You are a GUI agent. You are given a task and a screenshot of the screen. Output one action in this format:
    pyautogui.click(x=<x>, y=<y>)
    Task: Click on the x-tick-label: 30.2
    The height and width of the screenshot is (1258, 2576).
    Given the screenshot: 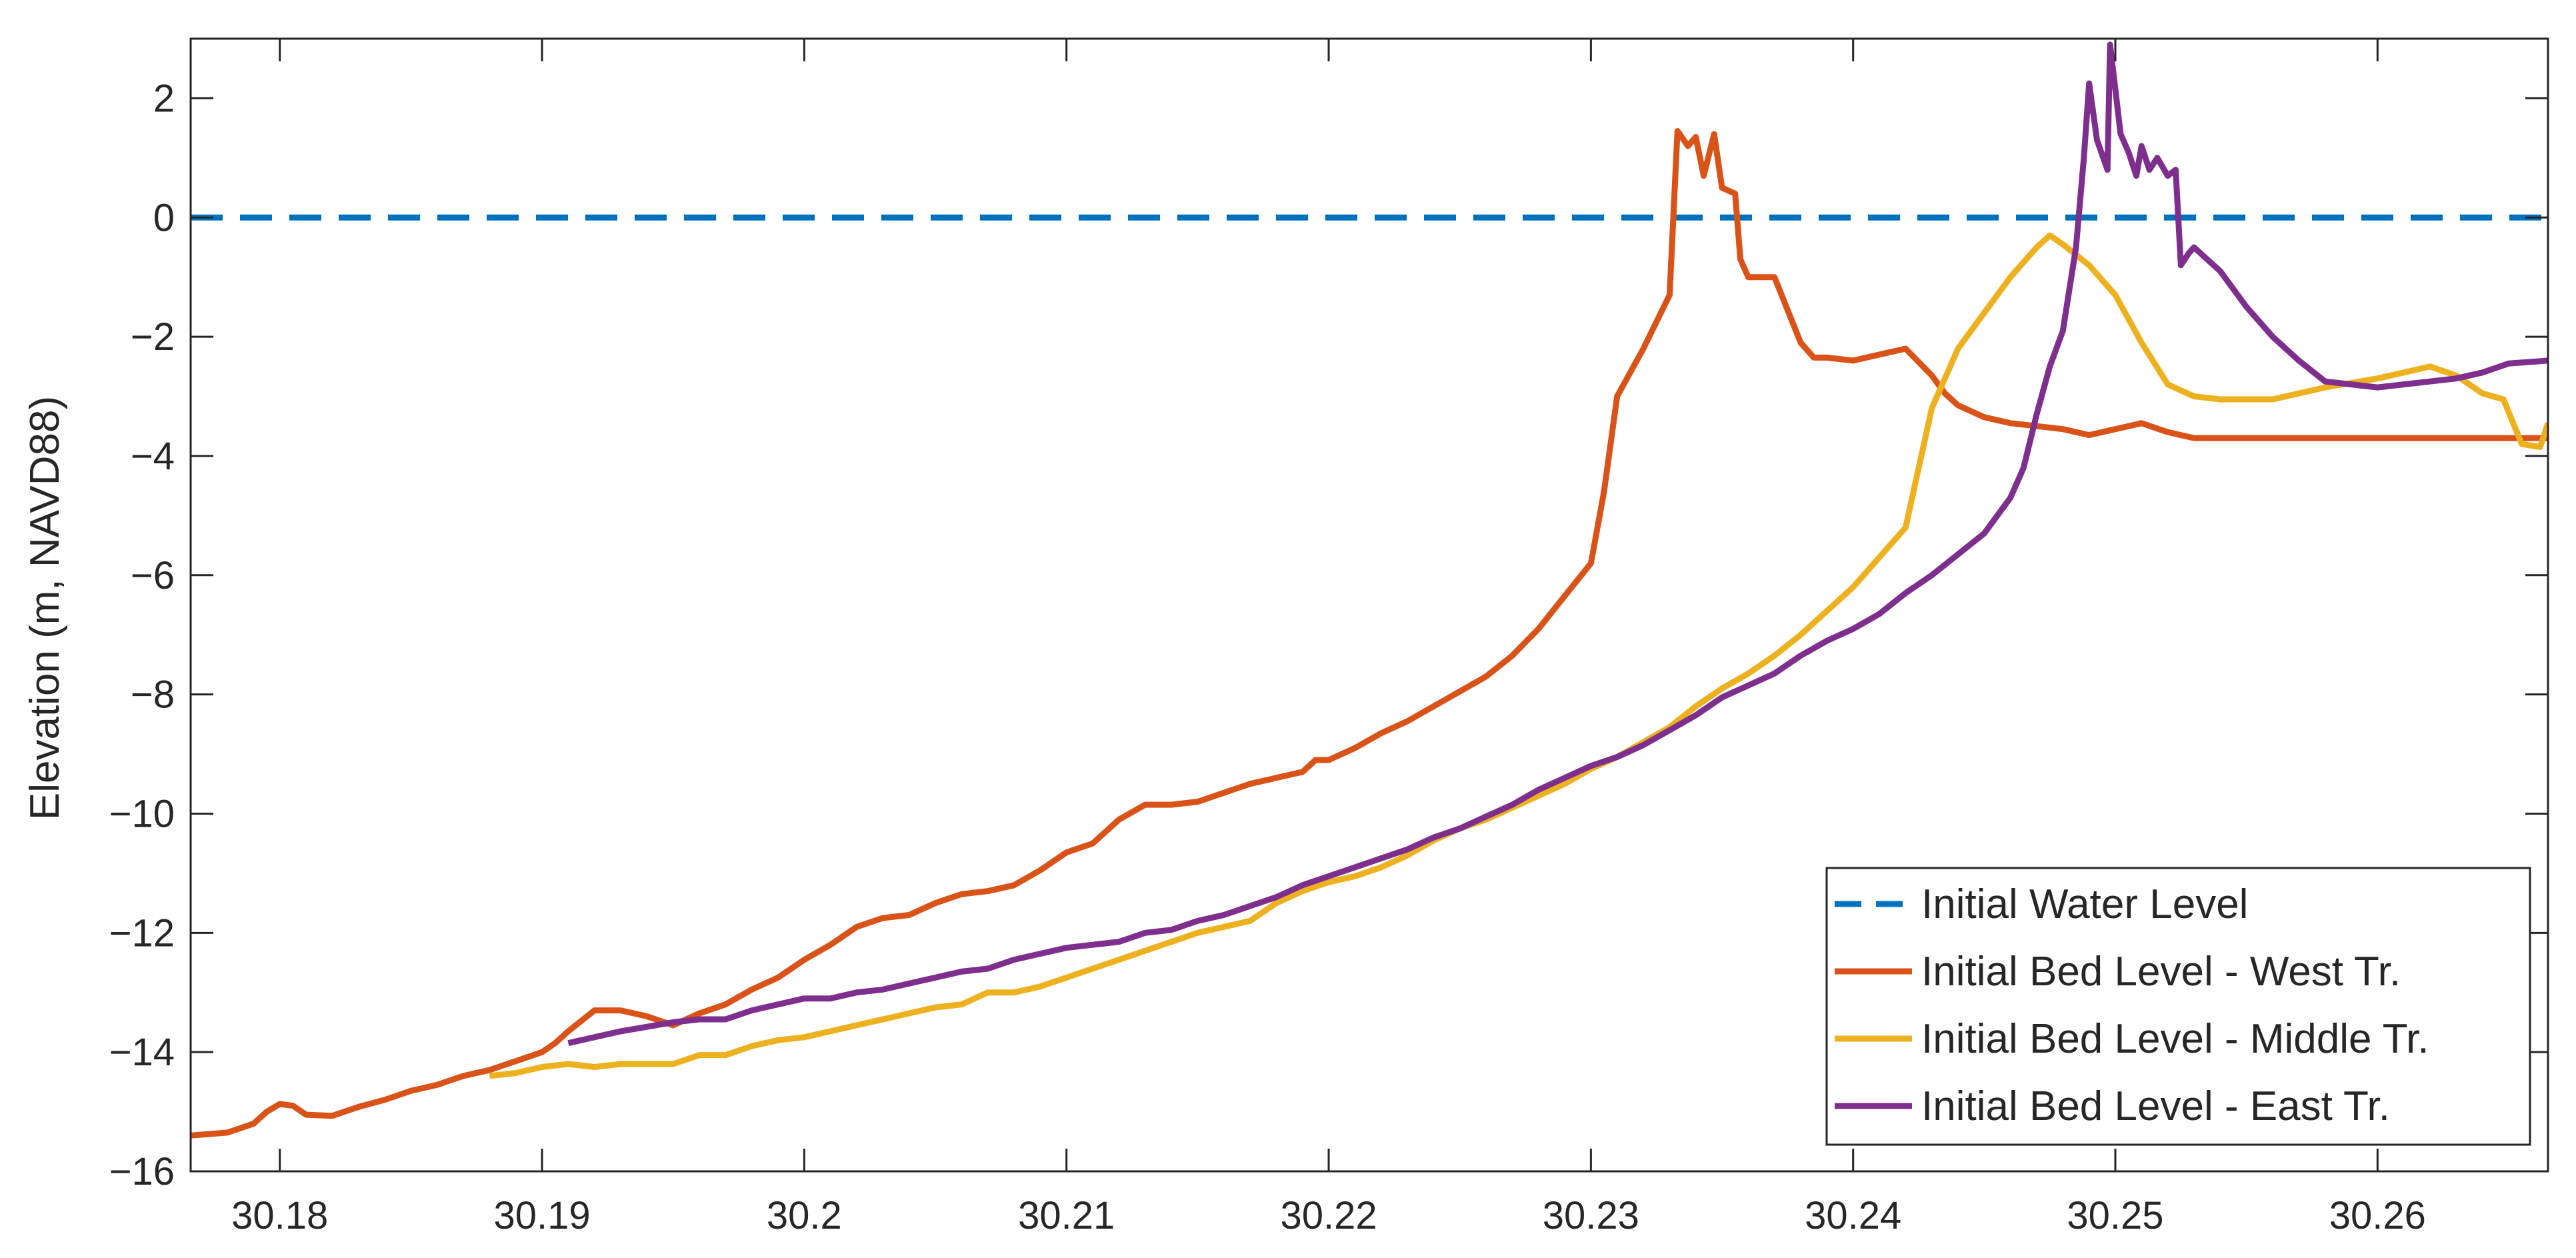 What is the action you would take?
    pyautogui.click(x=804, y=1215)
    